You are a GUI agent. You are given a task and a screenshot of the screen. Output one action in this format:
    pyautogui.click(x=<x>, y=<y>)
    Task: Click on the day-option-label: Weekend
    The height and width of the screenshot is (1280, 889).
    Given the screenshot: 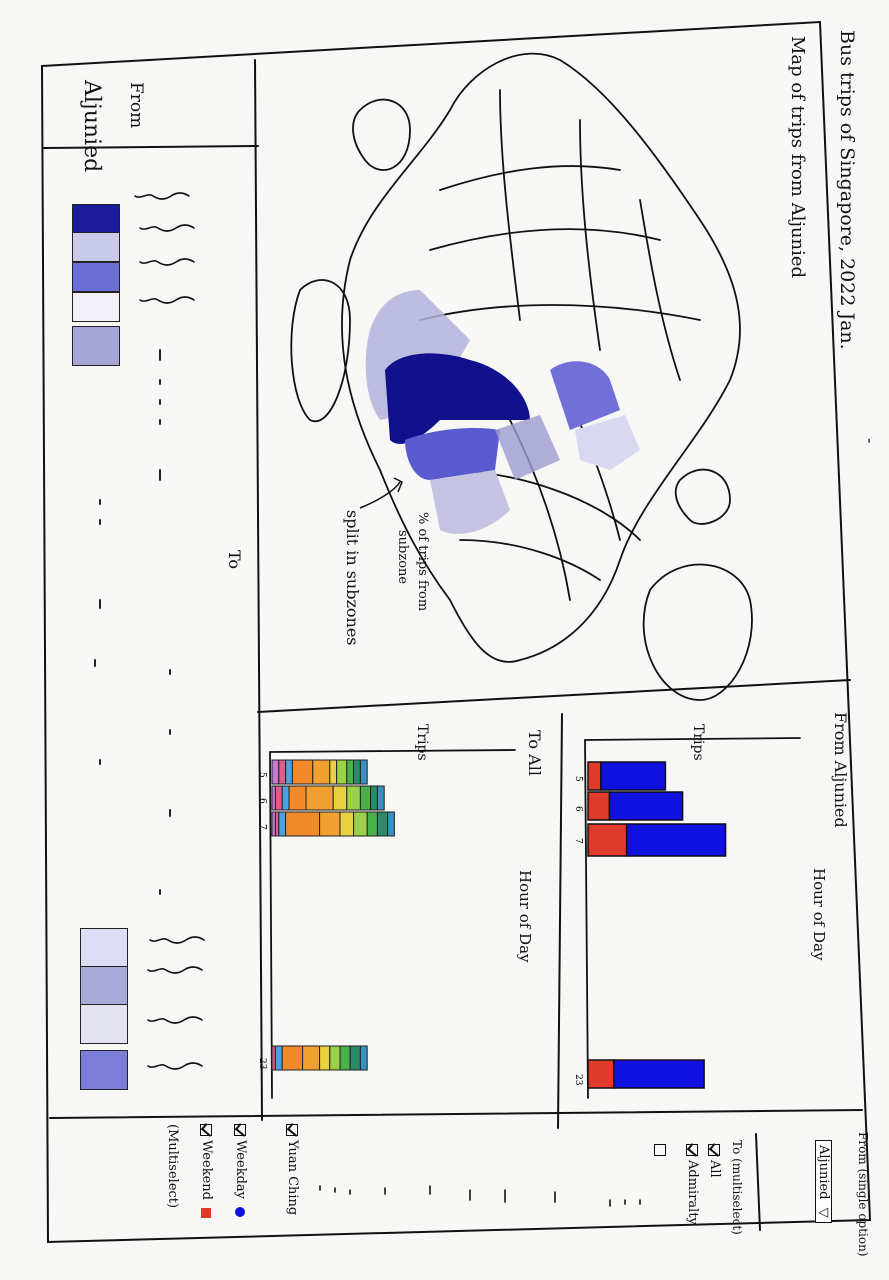 What is the action you would take?
    pyautogui.click(x=206, y=1170)
    